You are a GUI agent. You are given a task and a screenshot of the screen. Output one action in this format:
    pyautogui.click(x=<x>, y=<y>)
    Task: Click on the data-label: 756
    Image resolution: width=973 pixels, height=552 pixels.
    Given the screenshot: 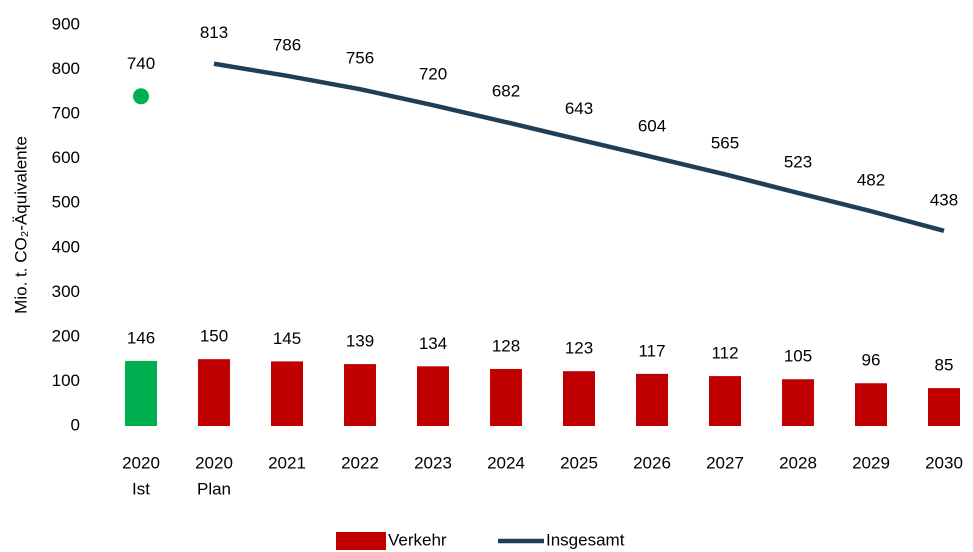 What is the action you would take?
    pyautogui.click(x=360, y=58)
    